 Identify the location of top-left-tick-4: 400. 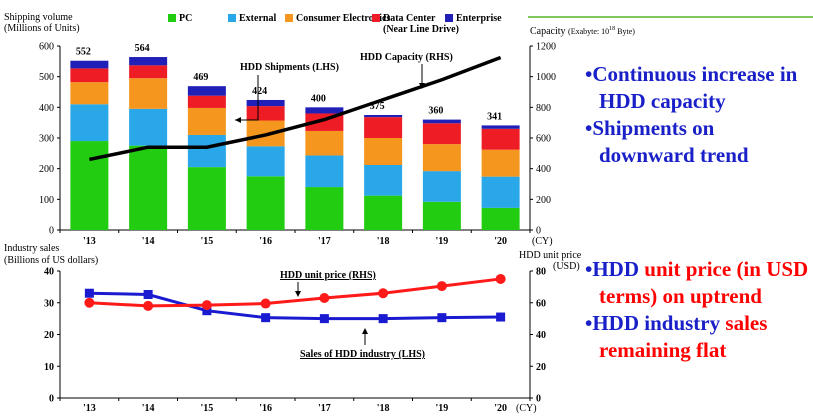
(46, 108).